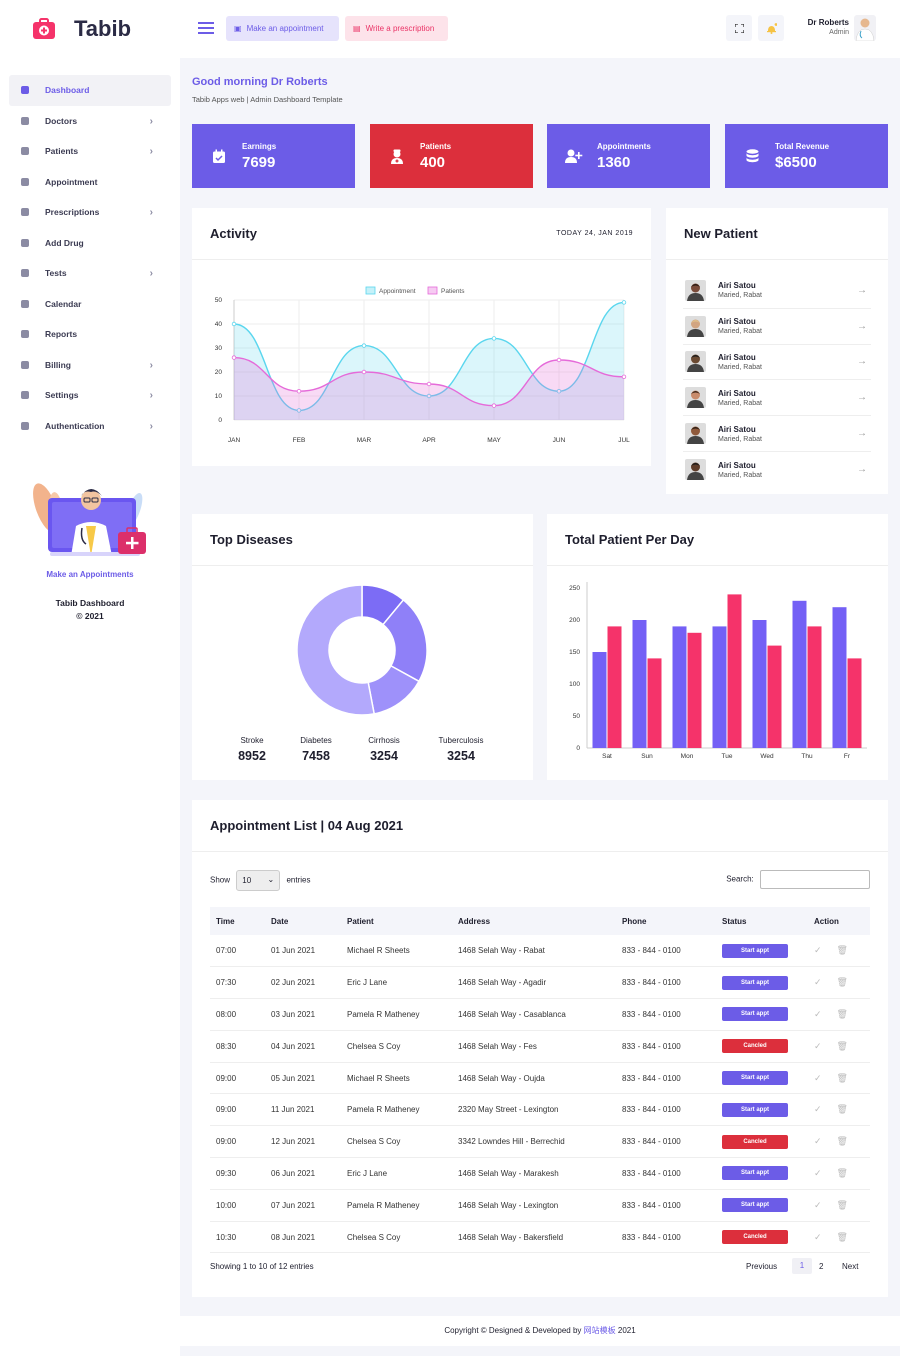 This screenshot has height=1356, width=900. What do you see at coordinates (90, 395) in the screenshot?
I see `sidebar-item-settings: Settings ›` at bounding box center [90, 395].